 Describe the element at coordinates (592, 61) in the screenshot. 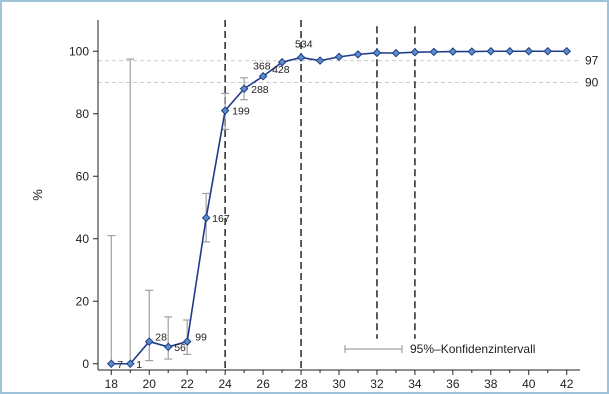

I see `reference-label-97: 97` at that location.